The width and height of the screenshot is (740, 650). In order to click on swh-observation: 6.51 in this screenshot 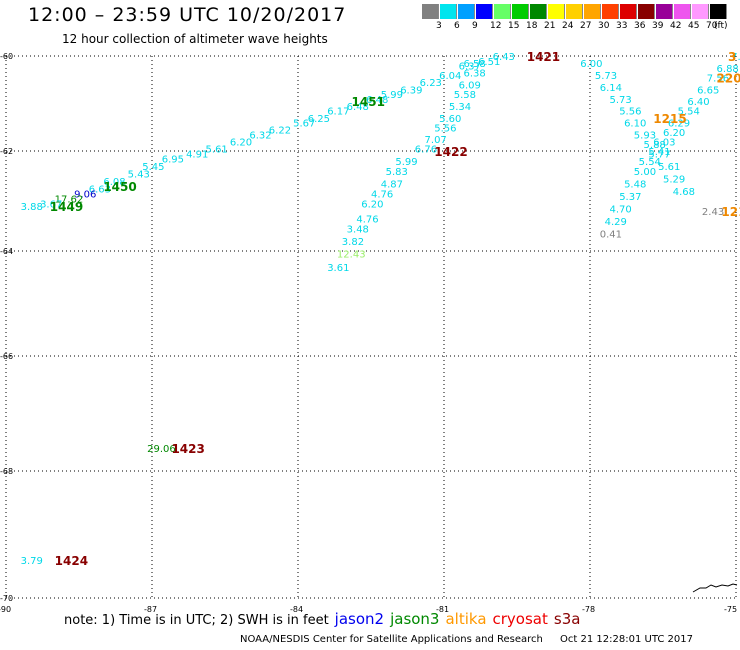, I will do `click(489, 62)`.